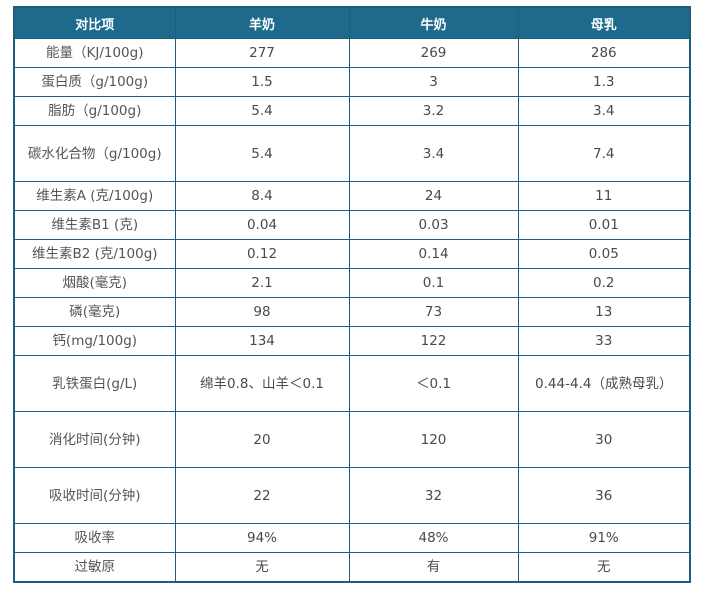 The height and width of the screenshot is (591, 701). What do you see at coordinates (262, 567) in the screenshot?
I see `goat-value: 无` at bounding box center [262, 567].